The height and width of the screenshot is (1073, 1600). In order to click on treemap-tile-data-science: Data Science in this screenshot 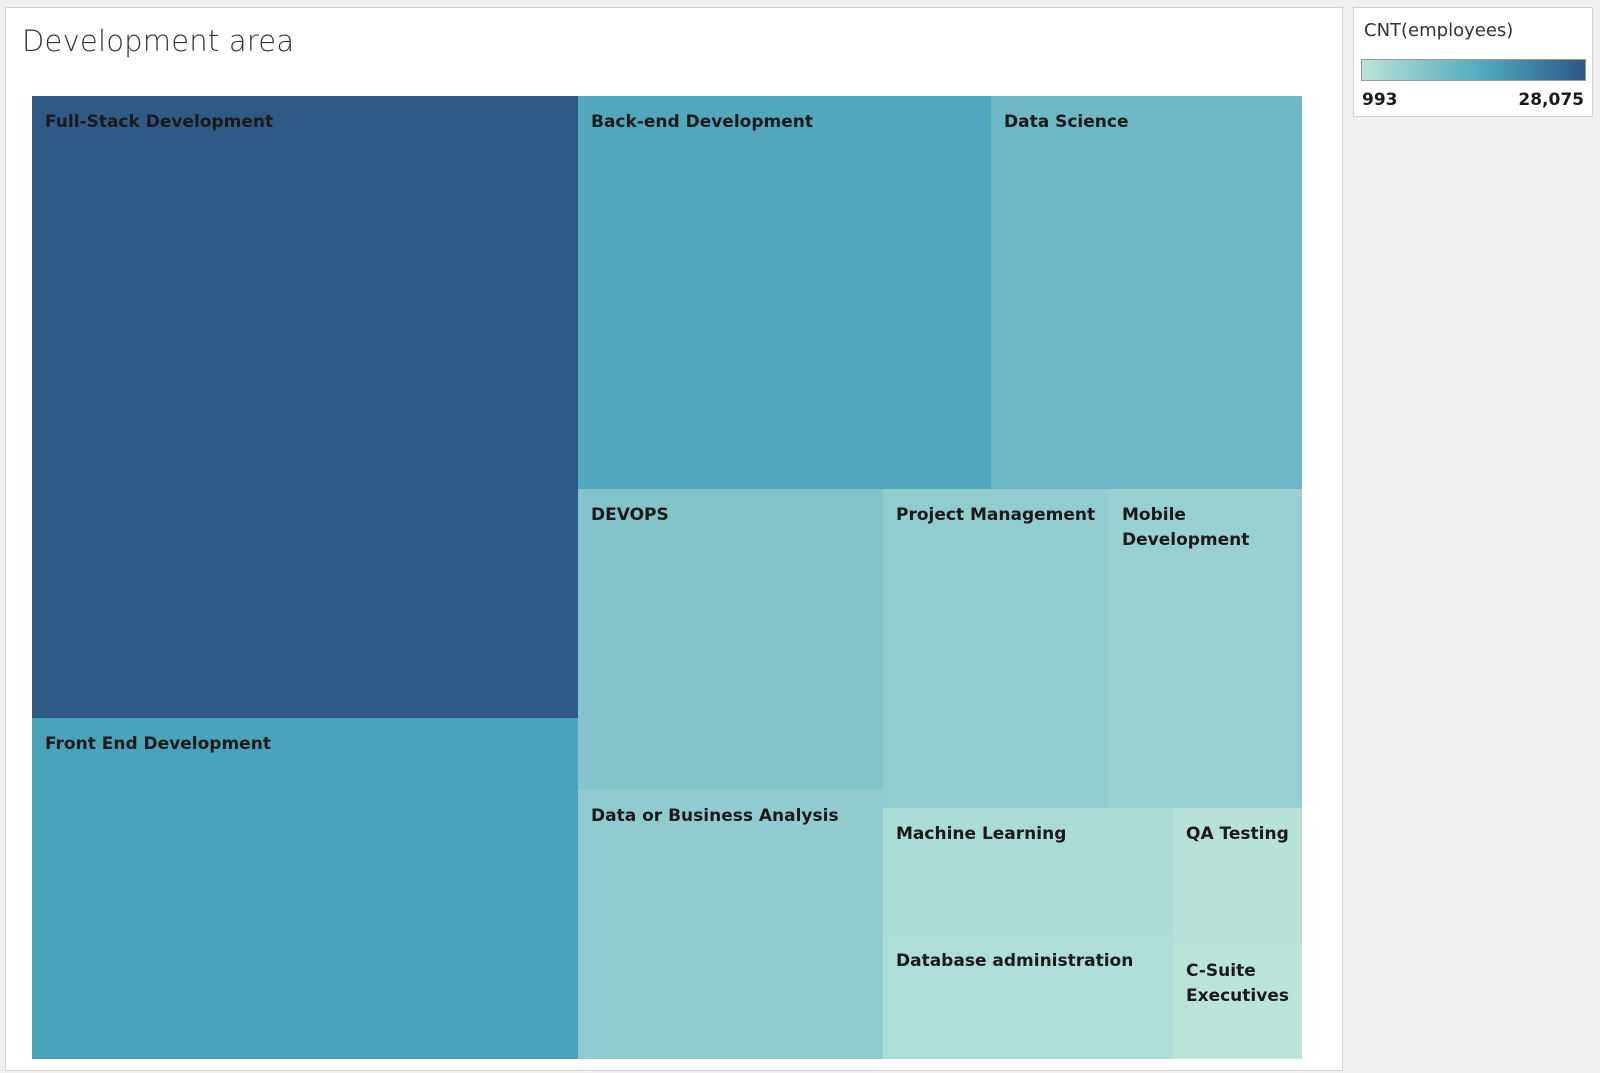, I will do `click(1146, 292)`.